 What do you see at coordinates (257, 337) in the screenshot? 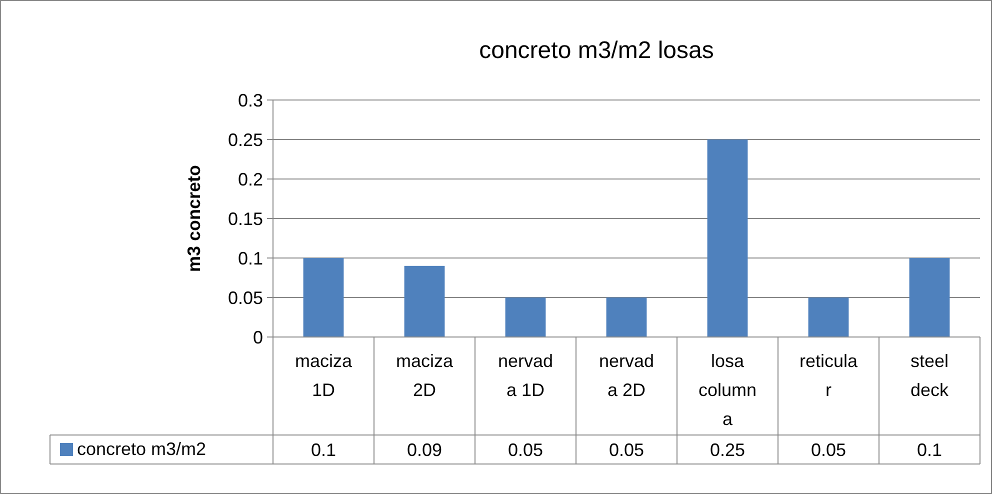
I see `y-tick-label: 0` at bounding box center [257, 337].